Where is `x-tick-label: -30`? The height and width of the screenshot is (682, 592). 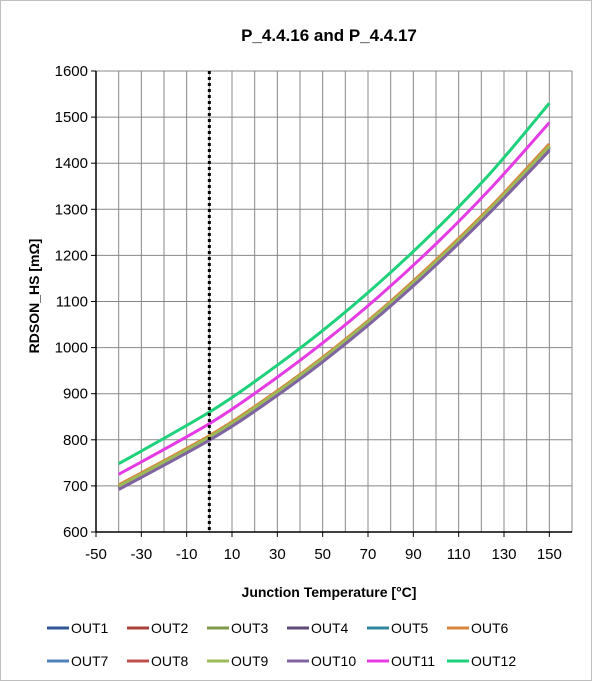
x-tick-label: -30 is located at coordinates (141, 554).